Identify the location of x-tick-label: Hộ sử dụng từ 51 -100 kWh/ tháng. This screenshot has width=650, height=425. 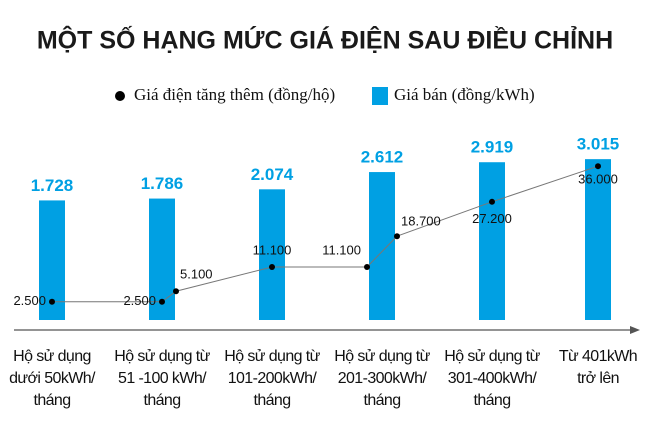
(162, 378).